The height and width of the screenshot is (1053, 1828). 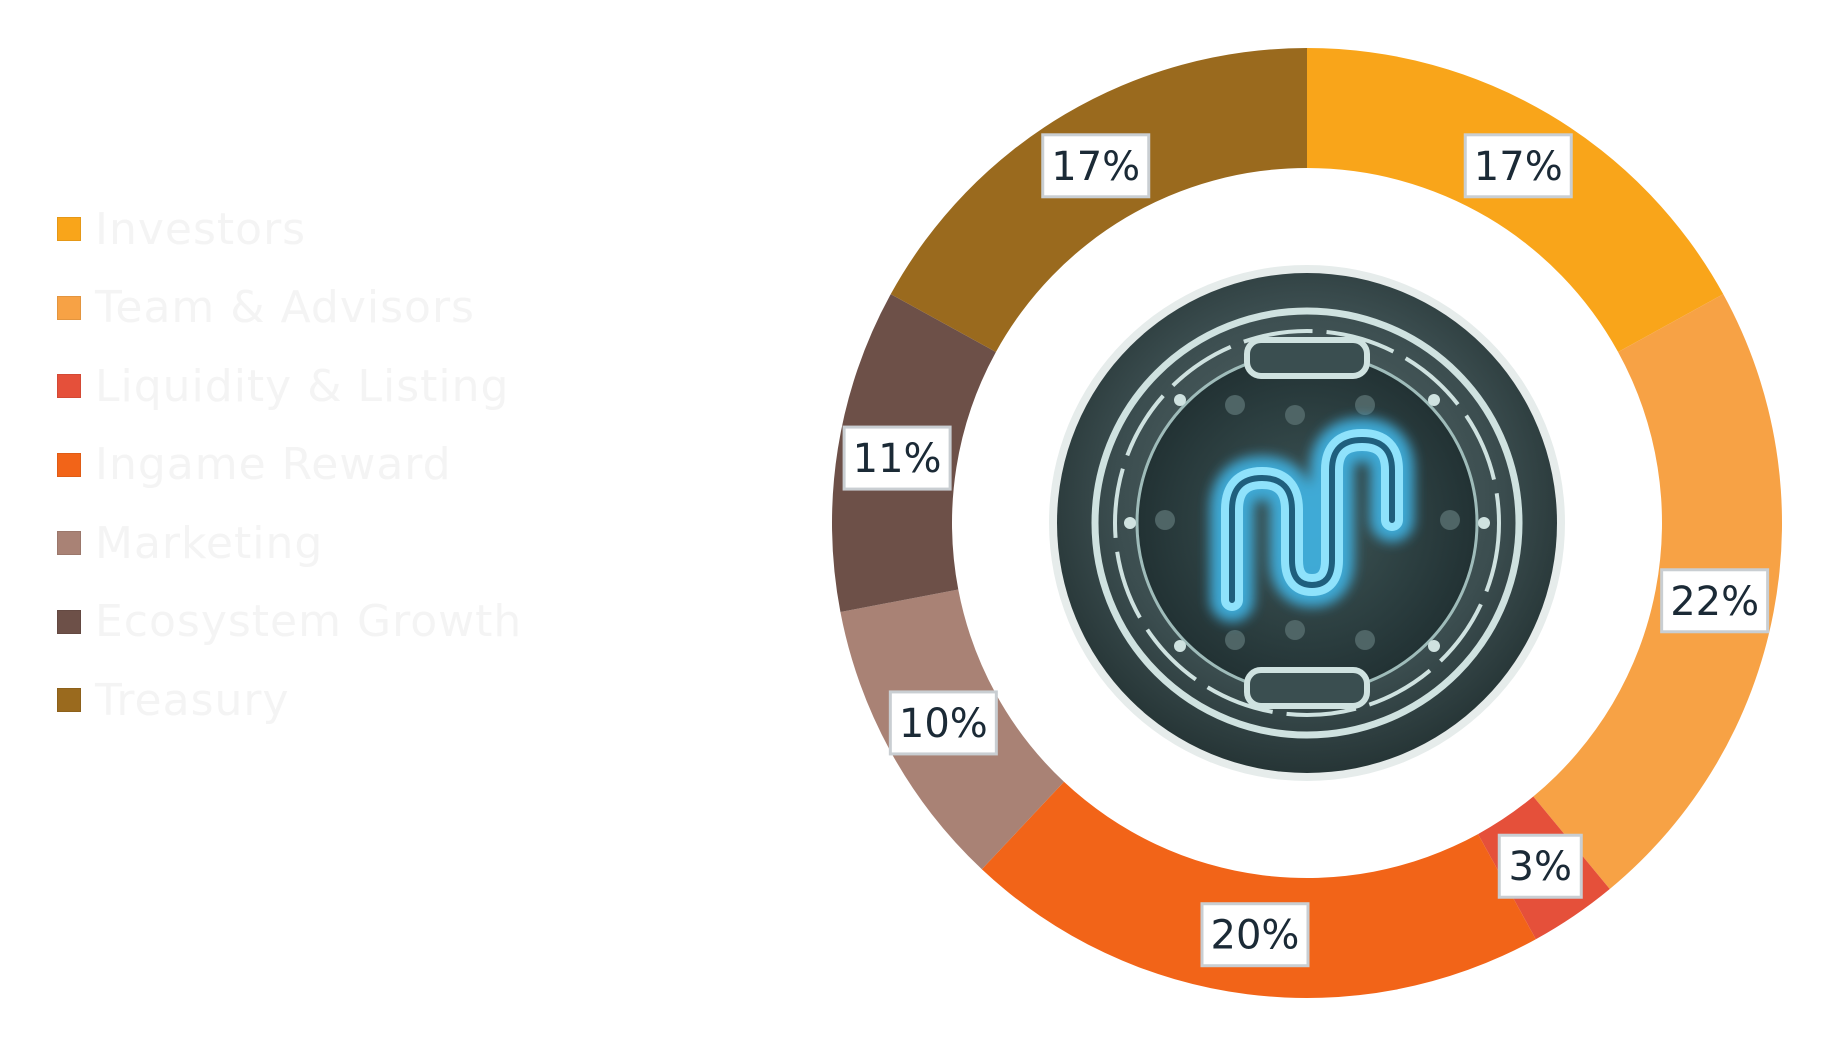 What do you see at coordinates (69, 229) in the screenshot?
I see `legend-swatch-investors` at bounding box center [69, 229].